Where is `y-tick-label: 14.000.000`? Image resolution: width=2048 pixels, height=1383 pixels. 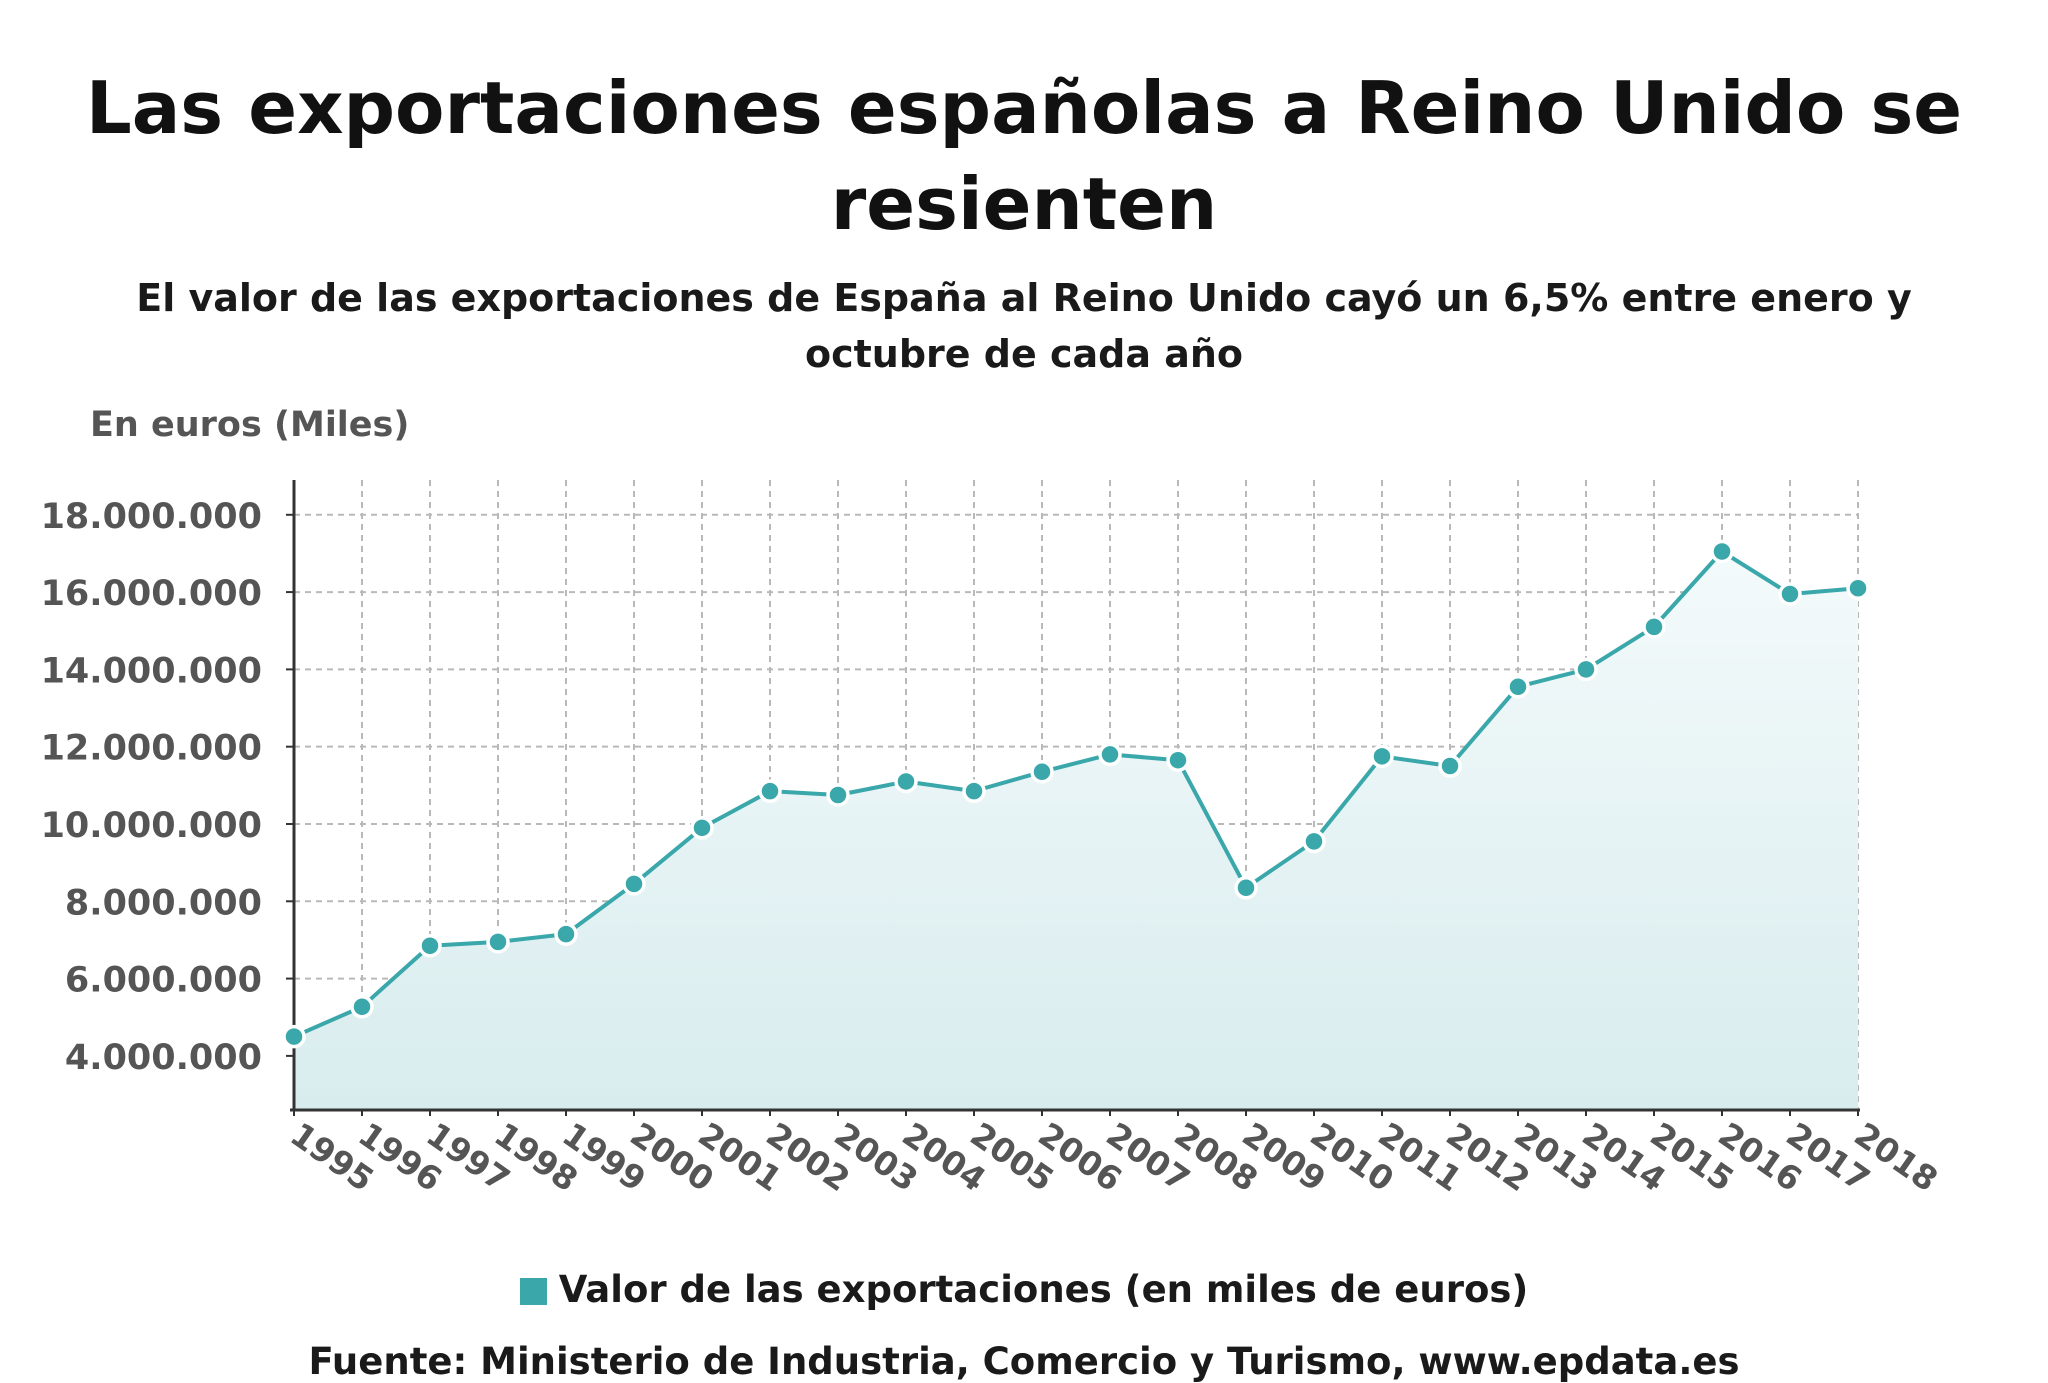 y-tick-label: 14.000.000 is located at coordinates (151, 671).